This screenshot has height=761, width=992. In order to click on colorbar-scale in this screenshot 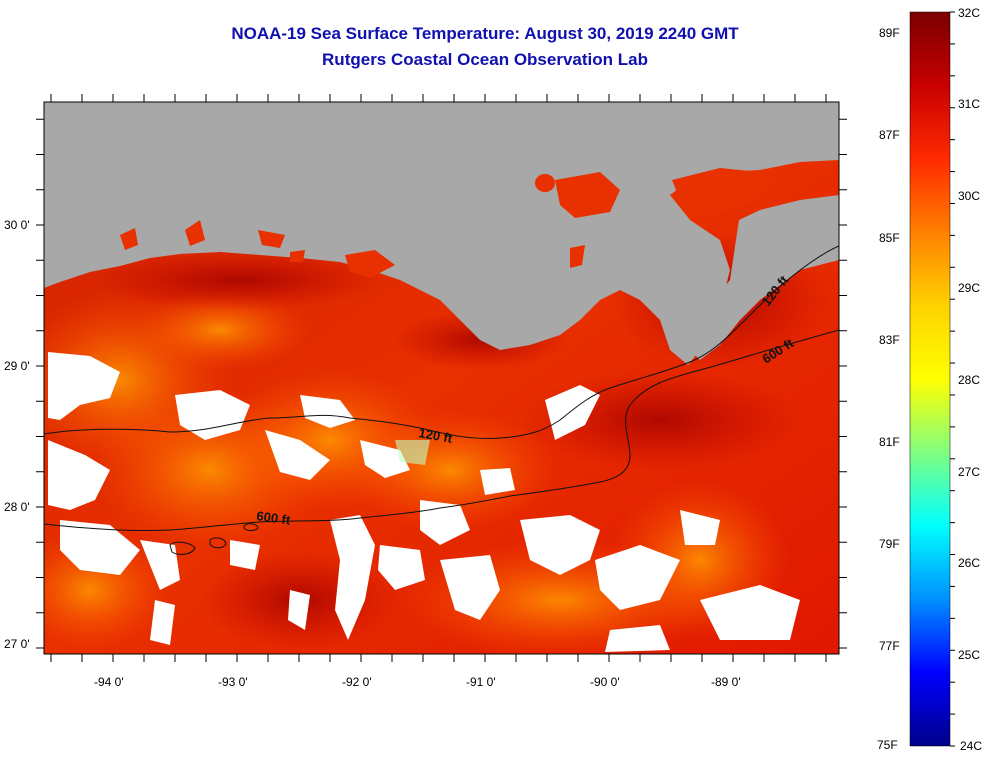, I will do `click(930, 379)`.